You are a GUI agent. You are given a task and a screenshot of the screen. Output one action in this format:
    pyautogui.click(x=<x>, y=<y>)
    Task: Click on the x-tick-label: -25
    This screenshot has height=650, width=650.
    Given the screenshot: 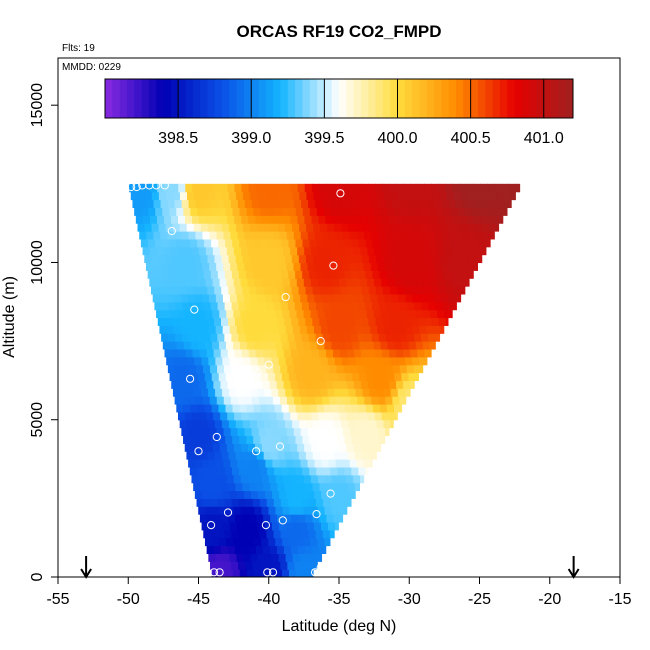 What is the action you would take?
    pyautogui.click(x=479, y=599)
    